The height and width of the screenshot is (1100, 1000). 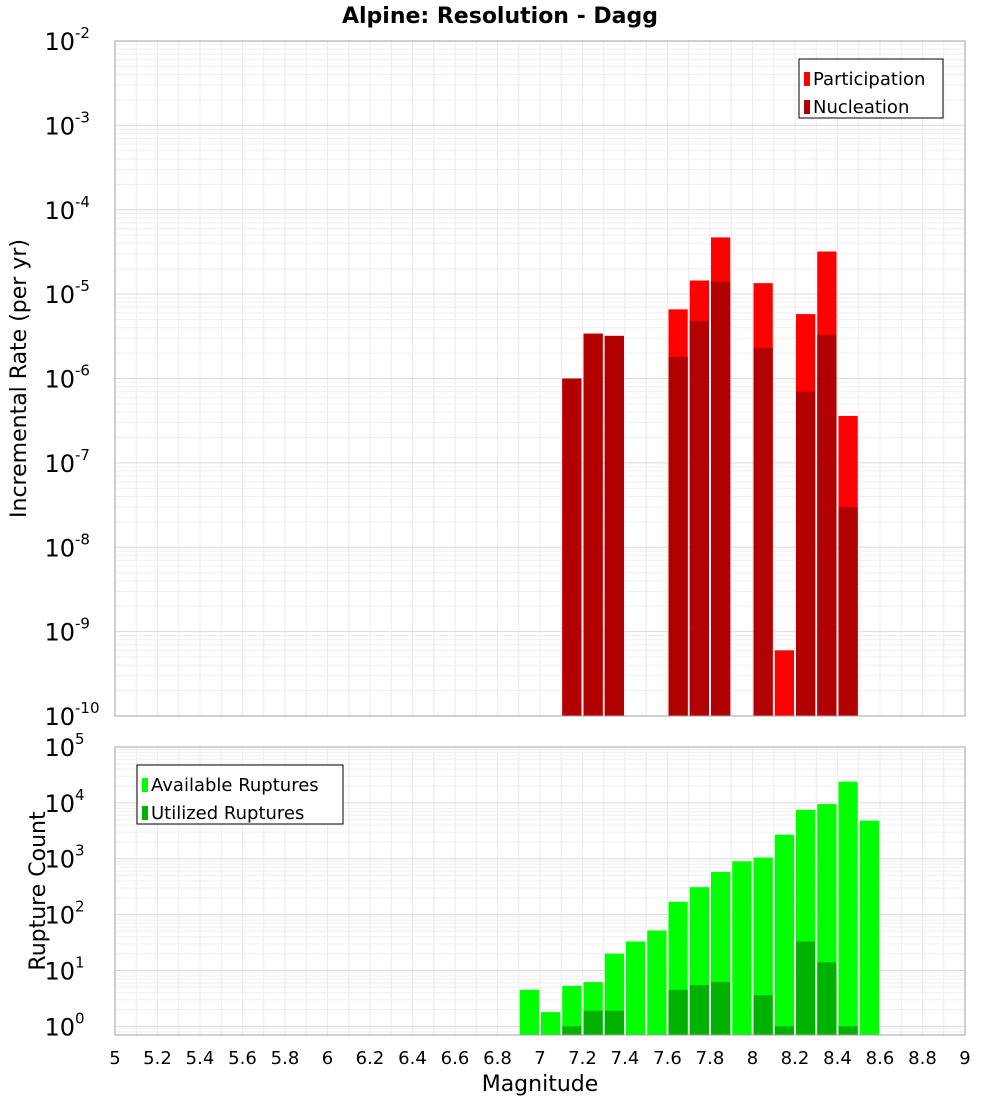 What do you see at coordinates (327, 1058) in the screenshot?
I see `x-tick-label: 6` at bounding box center [327, 1058].